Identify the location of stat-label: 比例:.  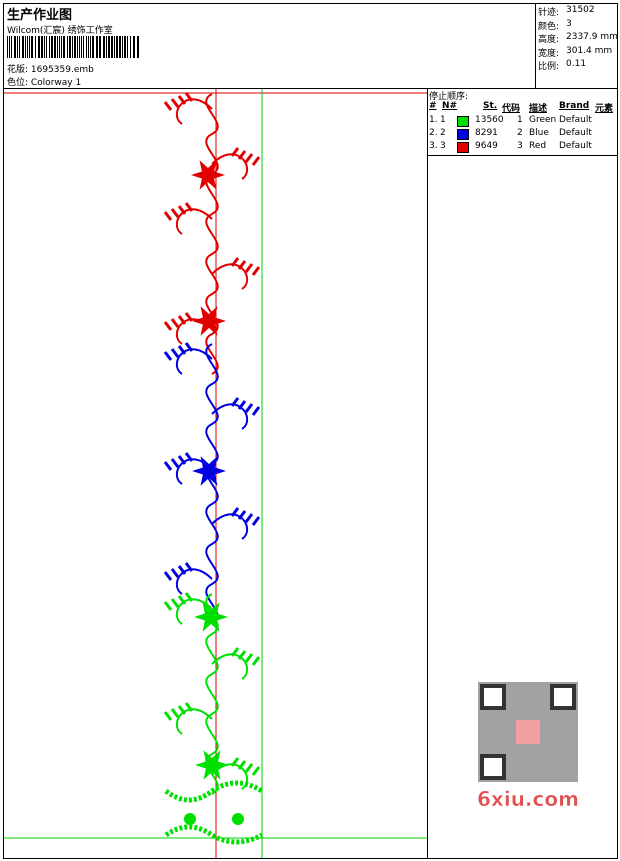
(549, 67).